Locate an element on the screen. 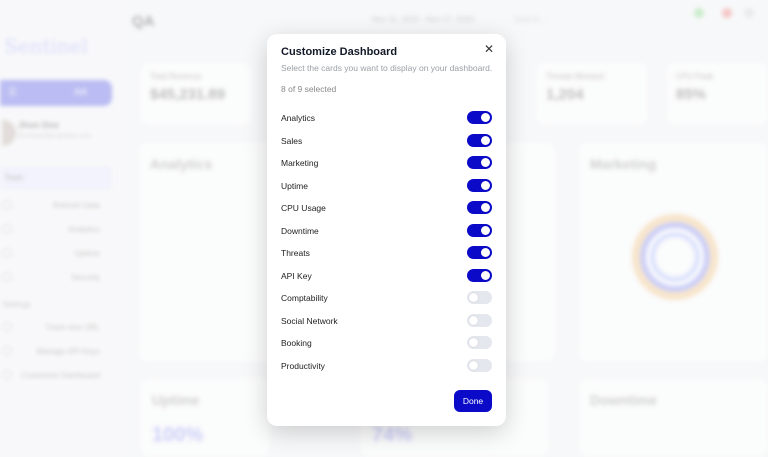 The width and height of the screenshot is (768, 457). card-option-label: Productivity is located at coordinates (303, 365).